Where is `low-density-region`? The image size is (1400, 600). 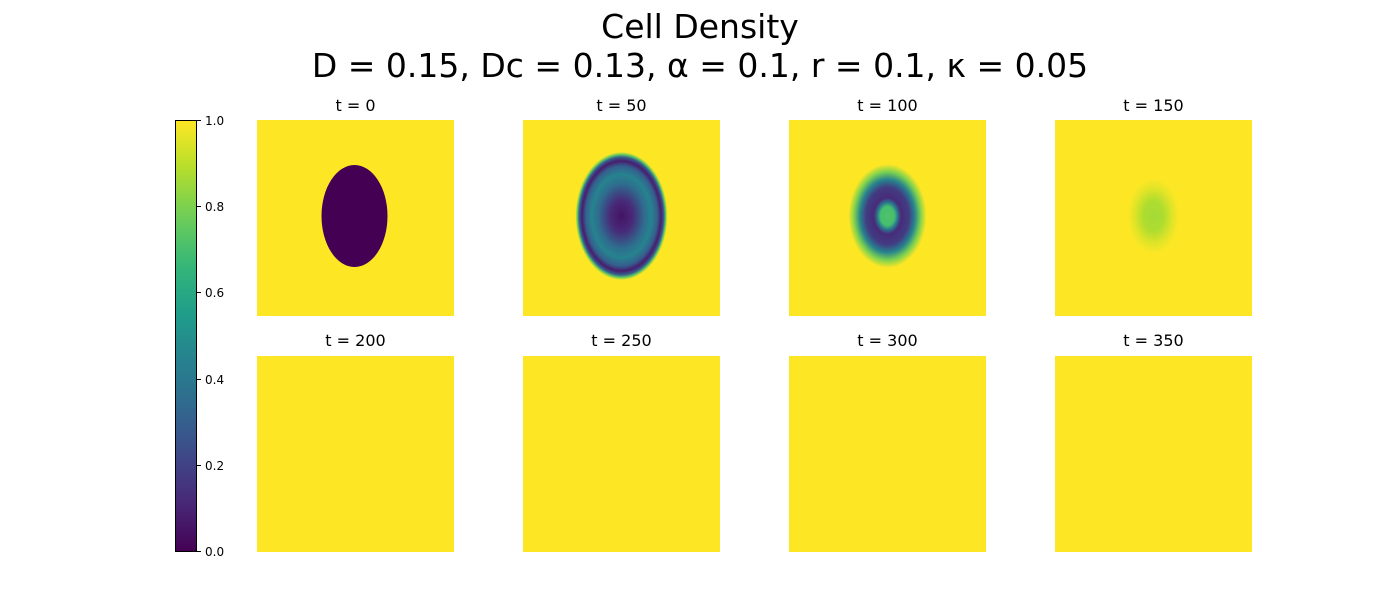 low-density-region is located at coordinates (354, 216).